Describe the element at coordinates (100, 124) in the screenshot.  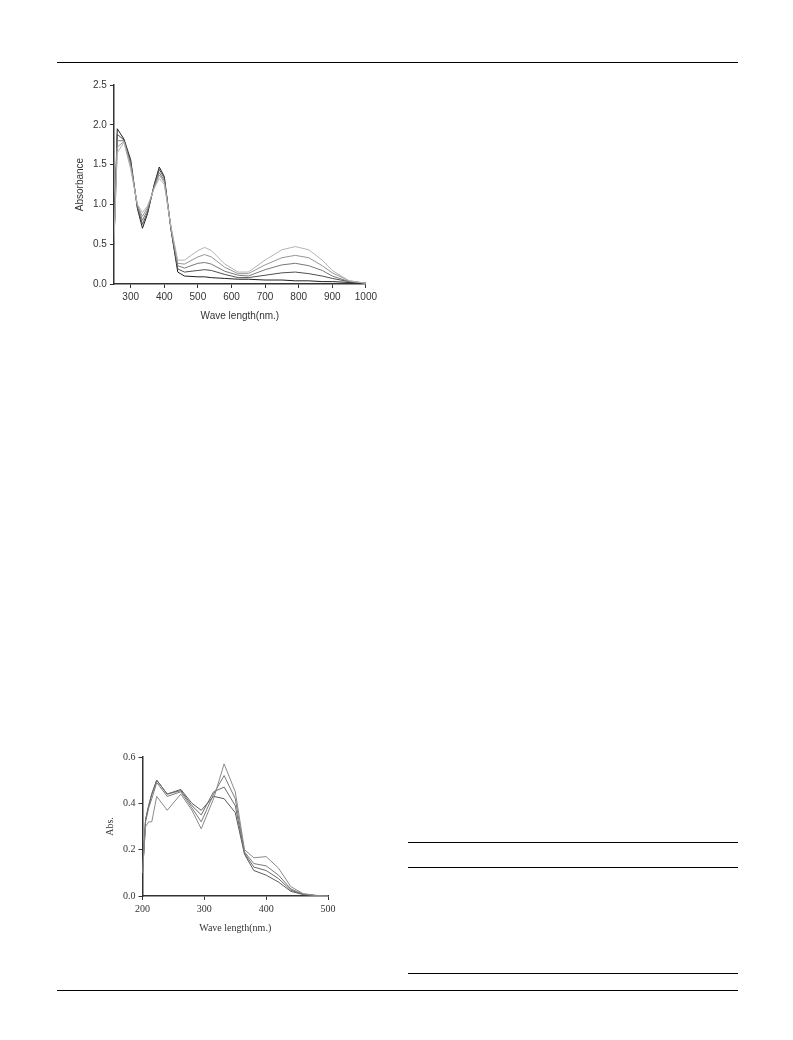
I see `y-tick-label: 2.0` at that location.